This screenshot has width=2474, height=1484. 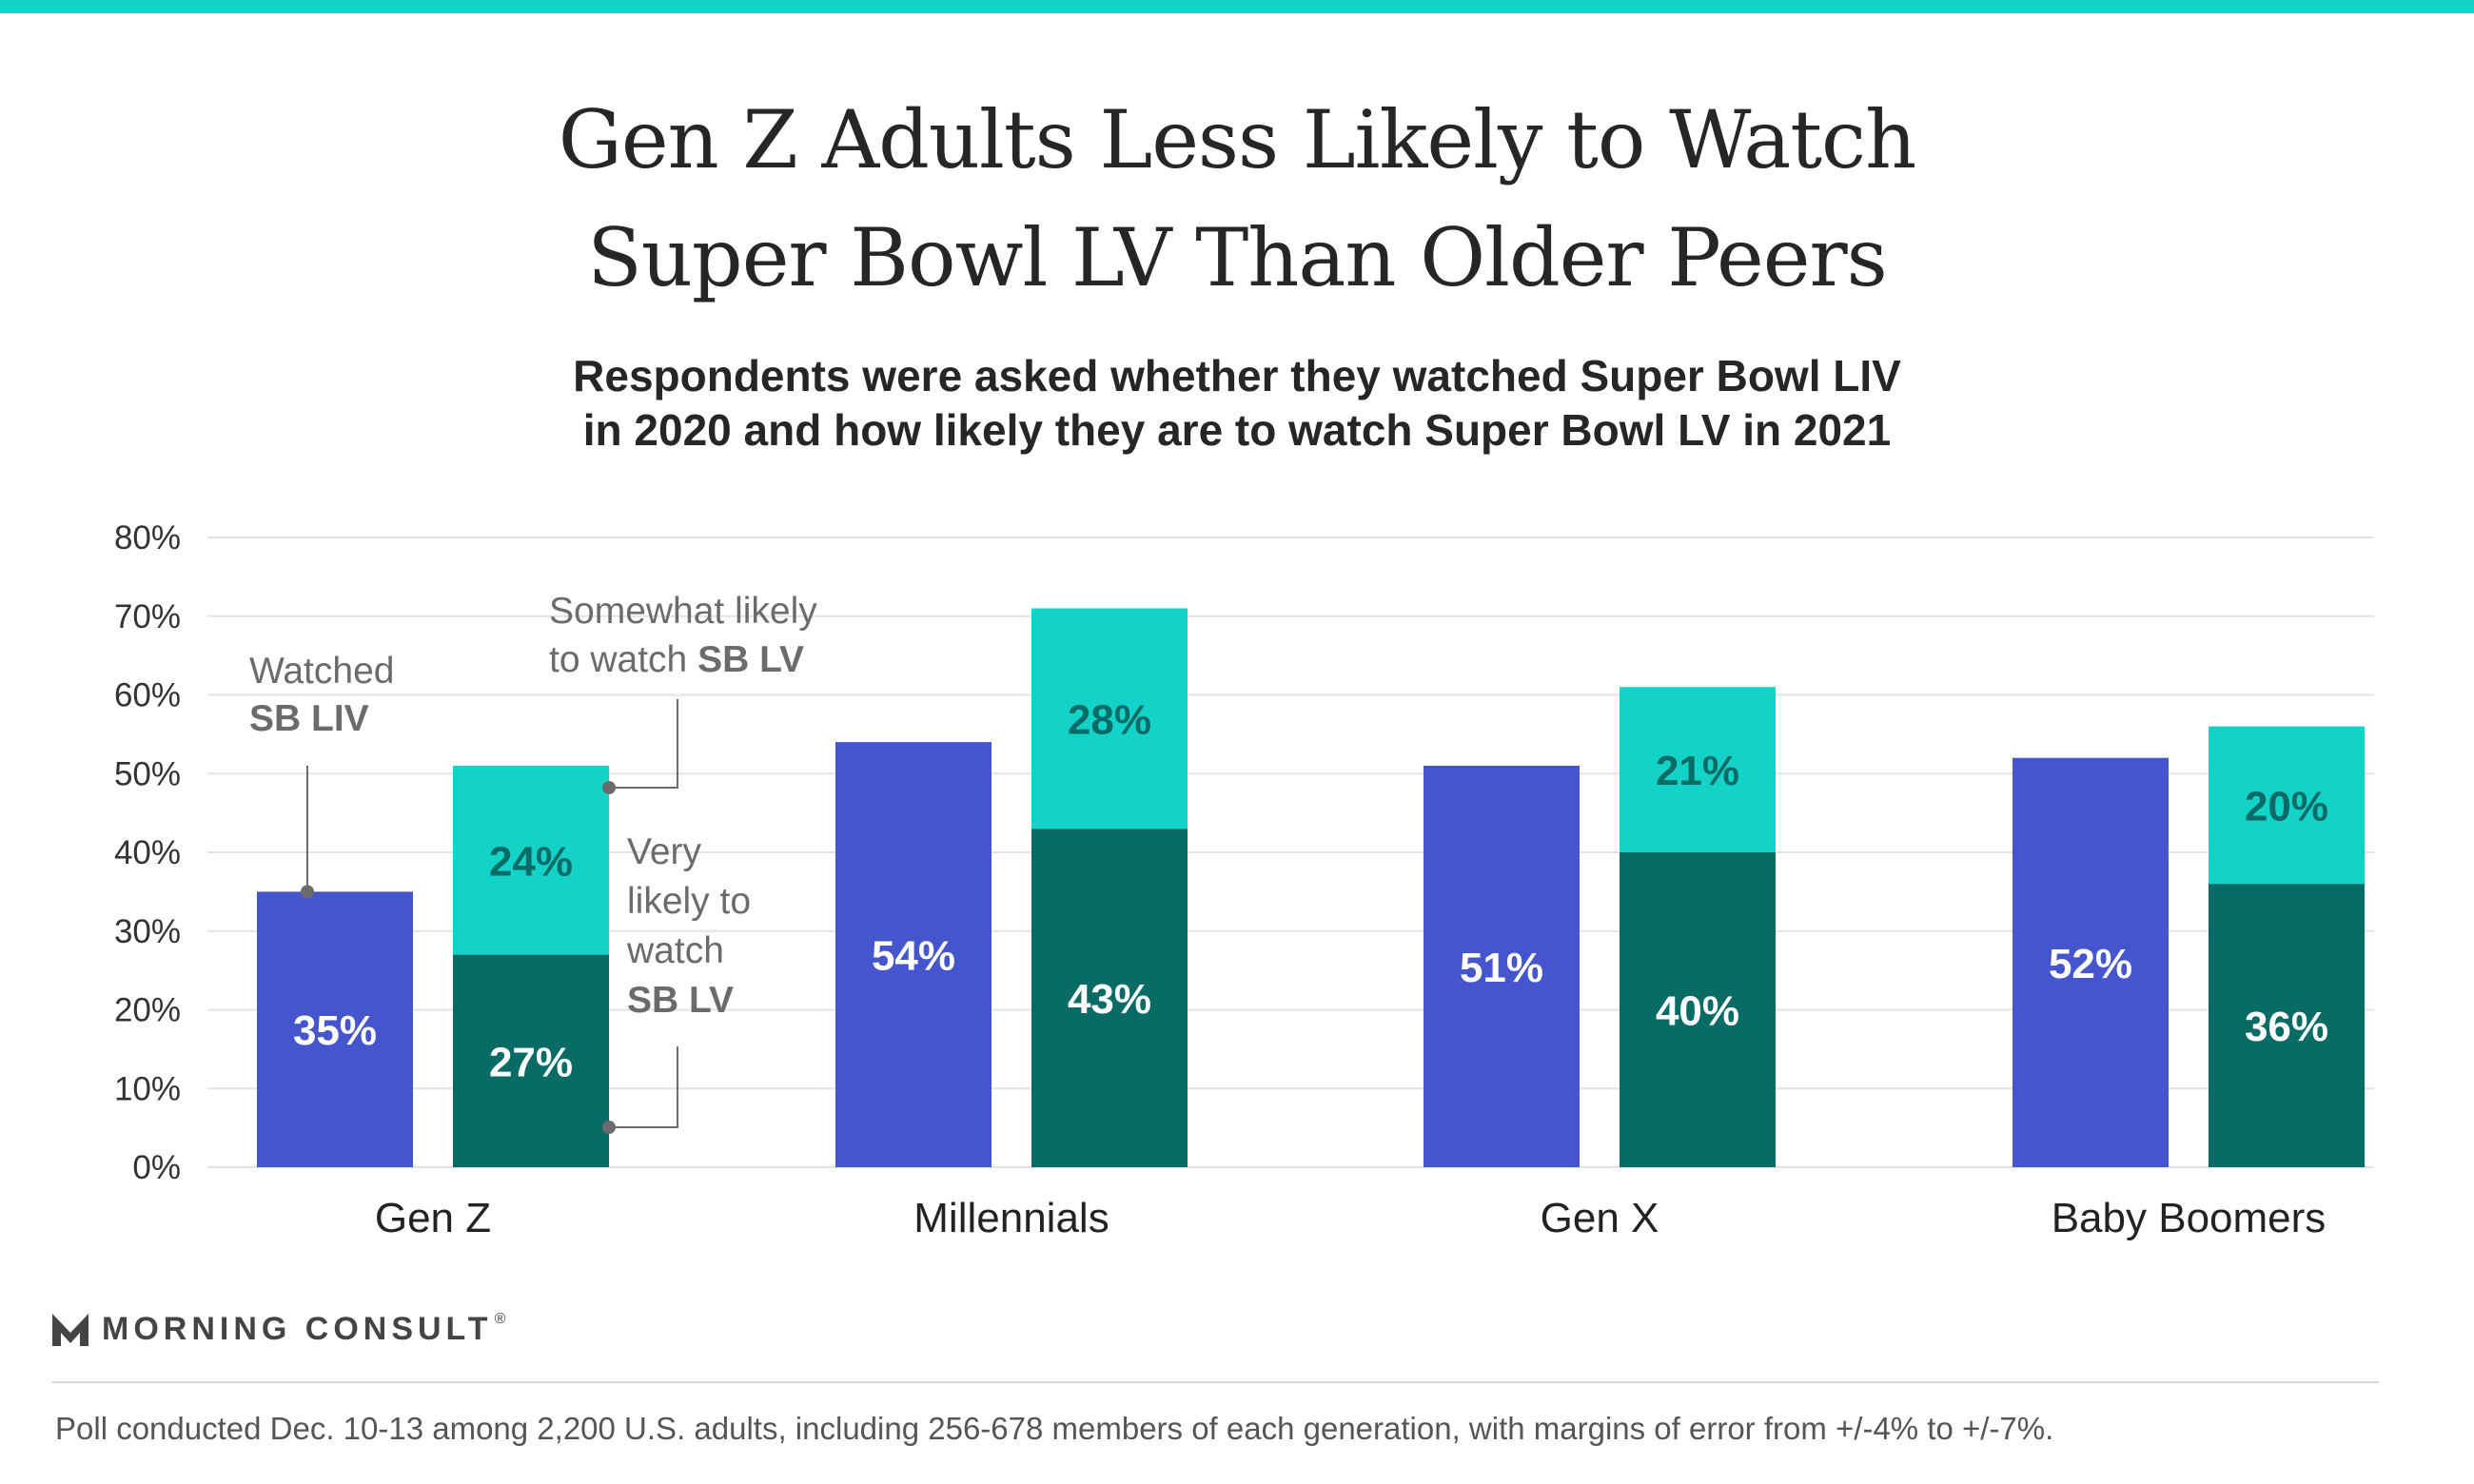 I want to click on x-category-label: Millennials, so click(x=1011, y=1218).